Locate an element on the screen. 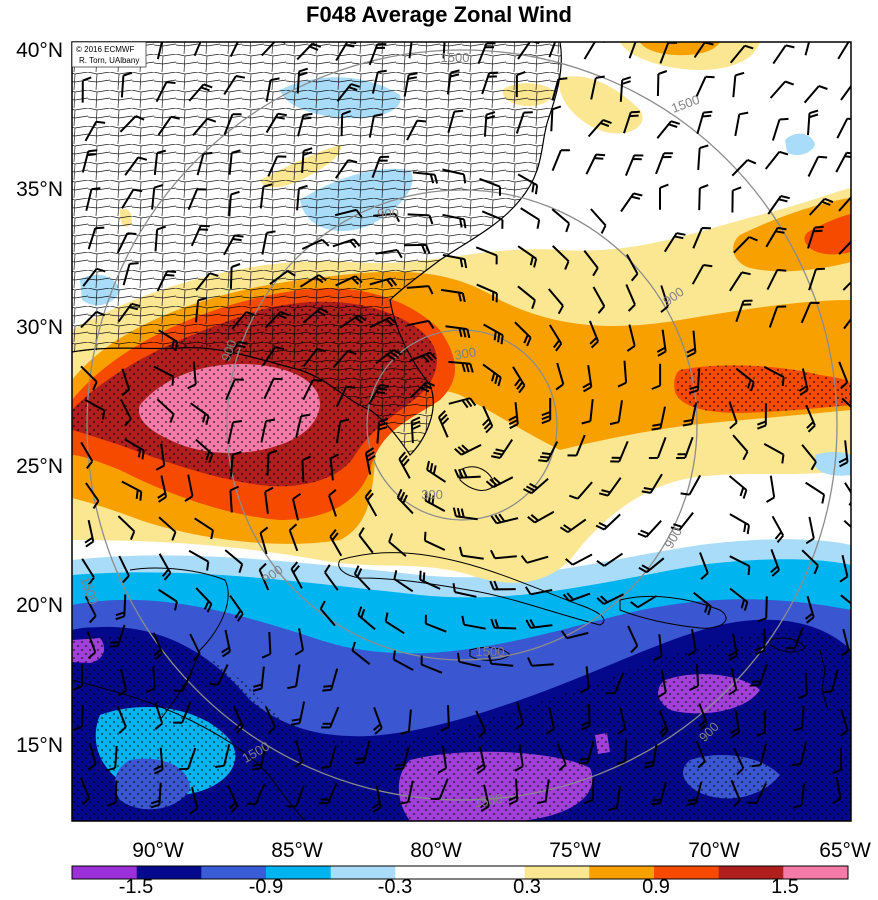  colorbar is located at coordinates (460, 872).